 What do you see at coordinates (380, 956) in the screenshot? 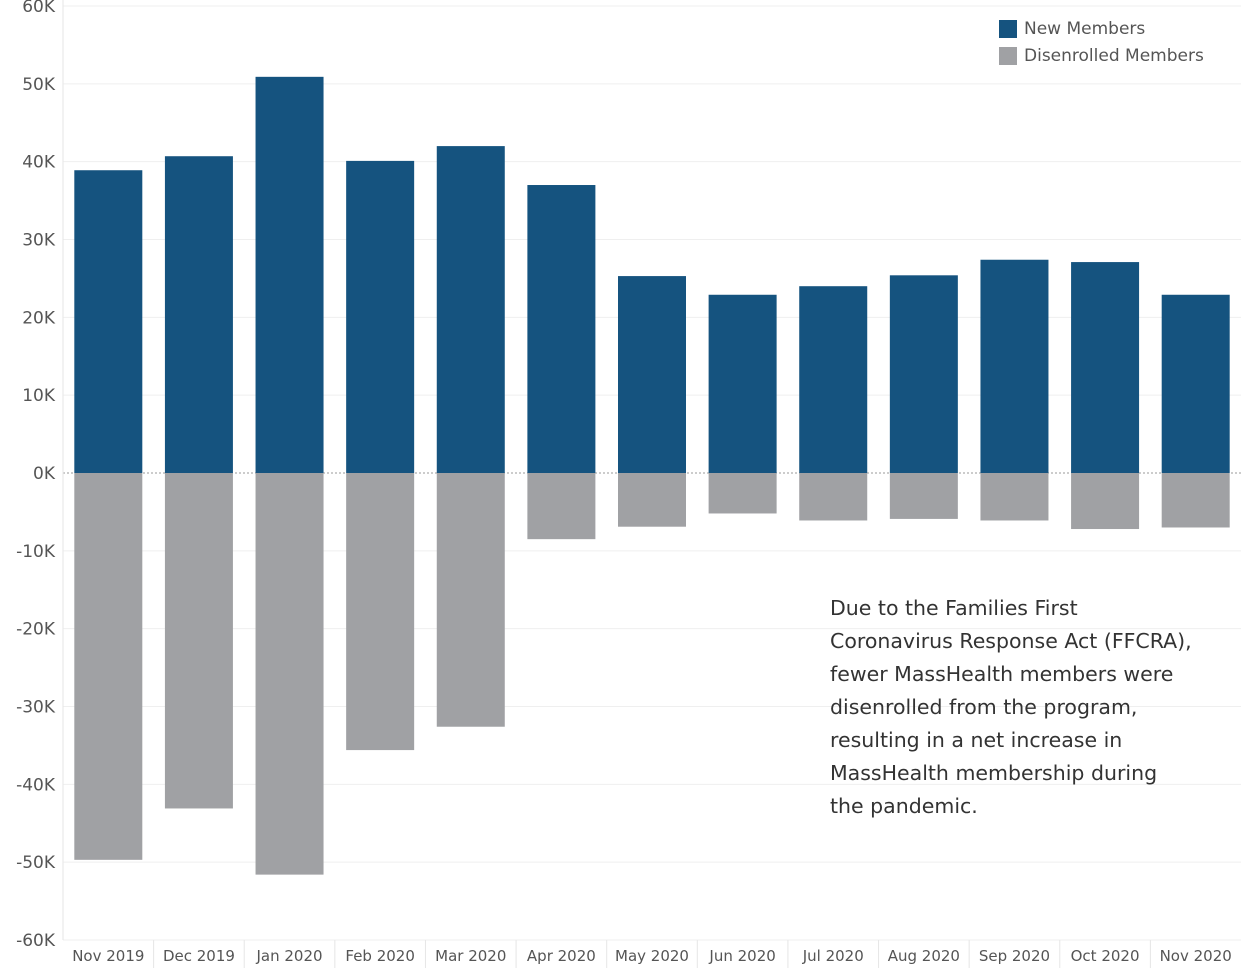
I see `x-tick-label: Feb 2020` at bounding box center [380, 956].